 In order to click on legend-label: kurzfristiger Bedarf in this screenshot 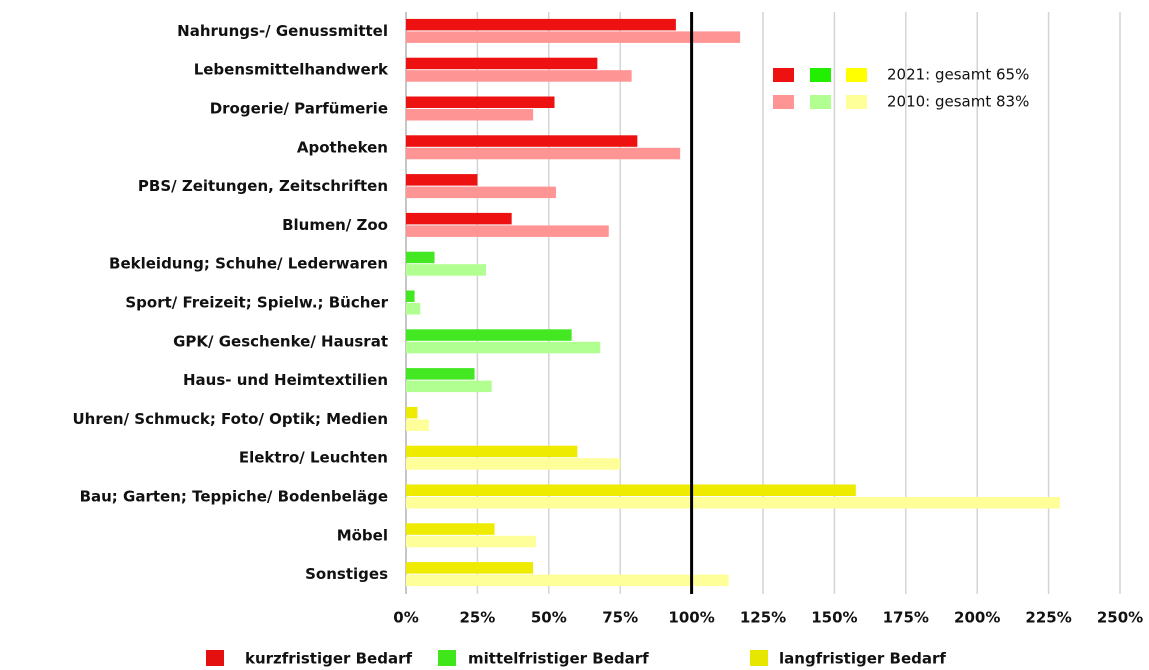, I will do `click(328, 659)`.